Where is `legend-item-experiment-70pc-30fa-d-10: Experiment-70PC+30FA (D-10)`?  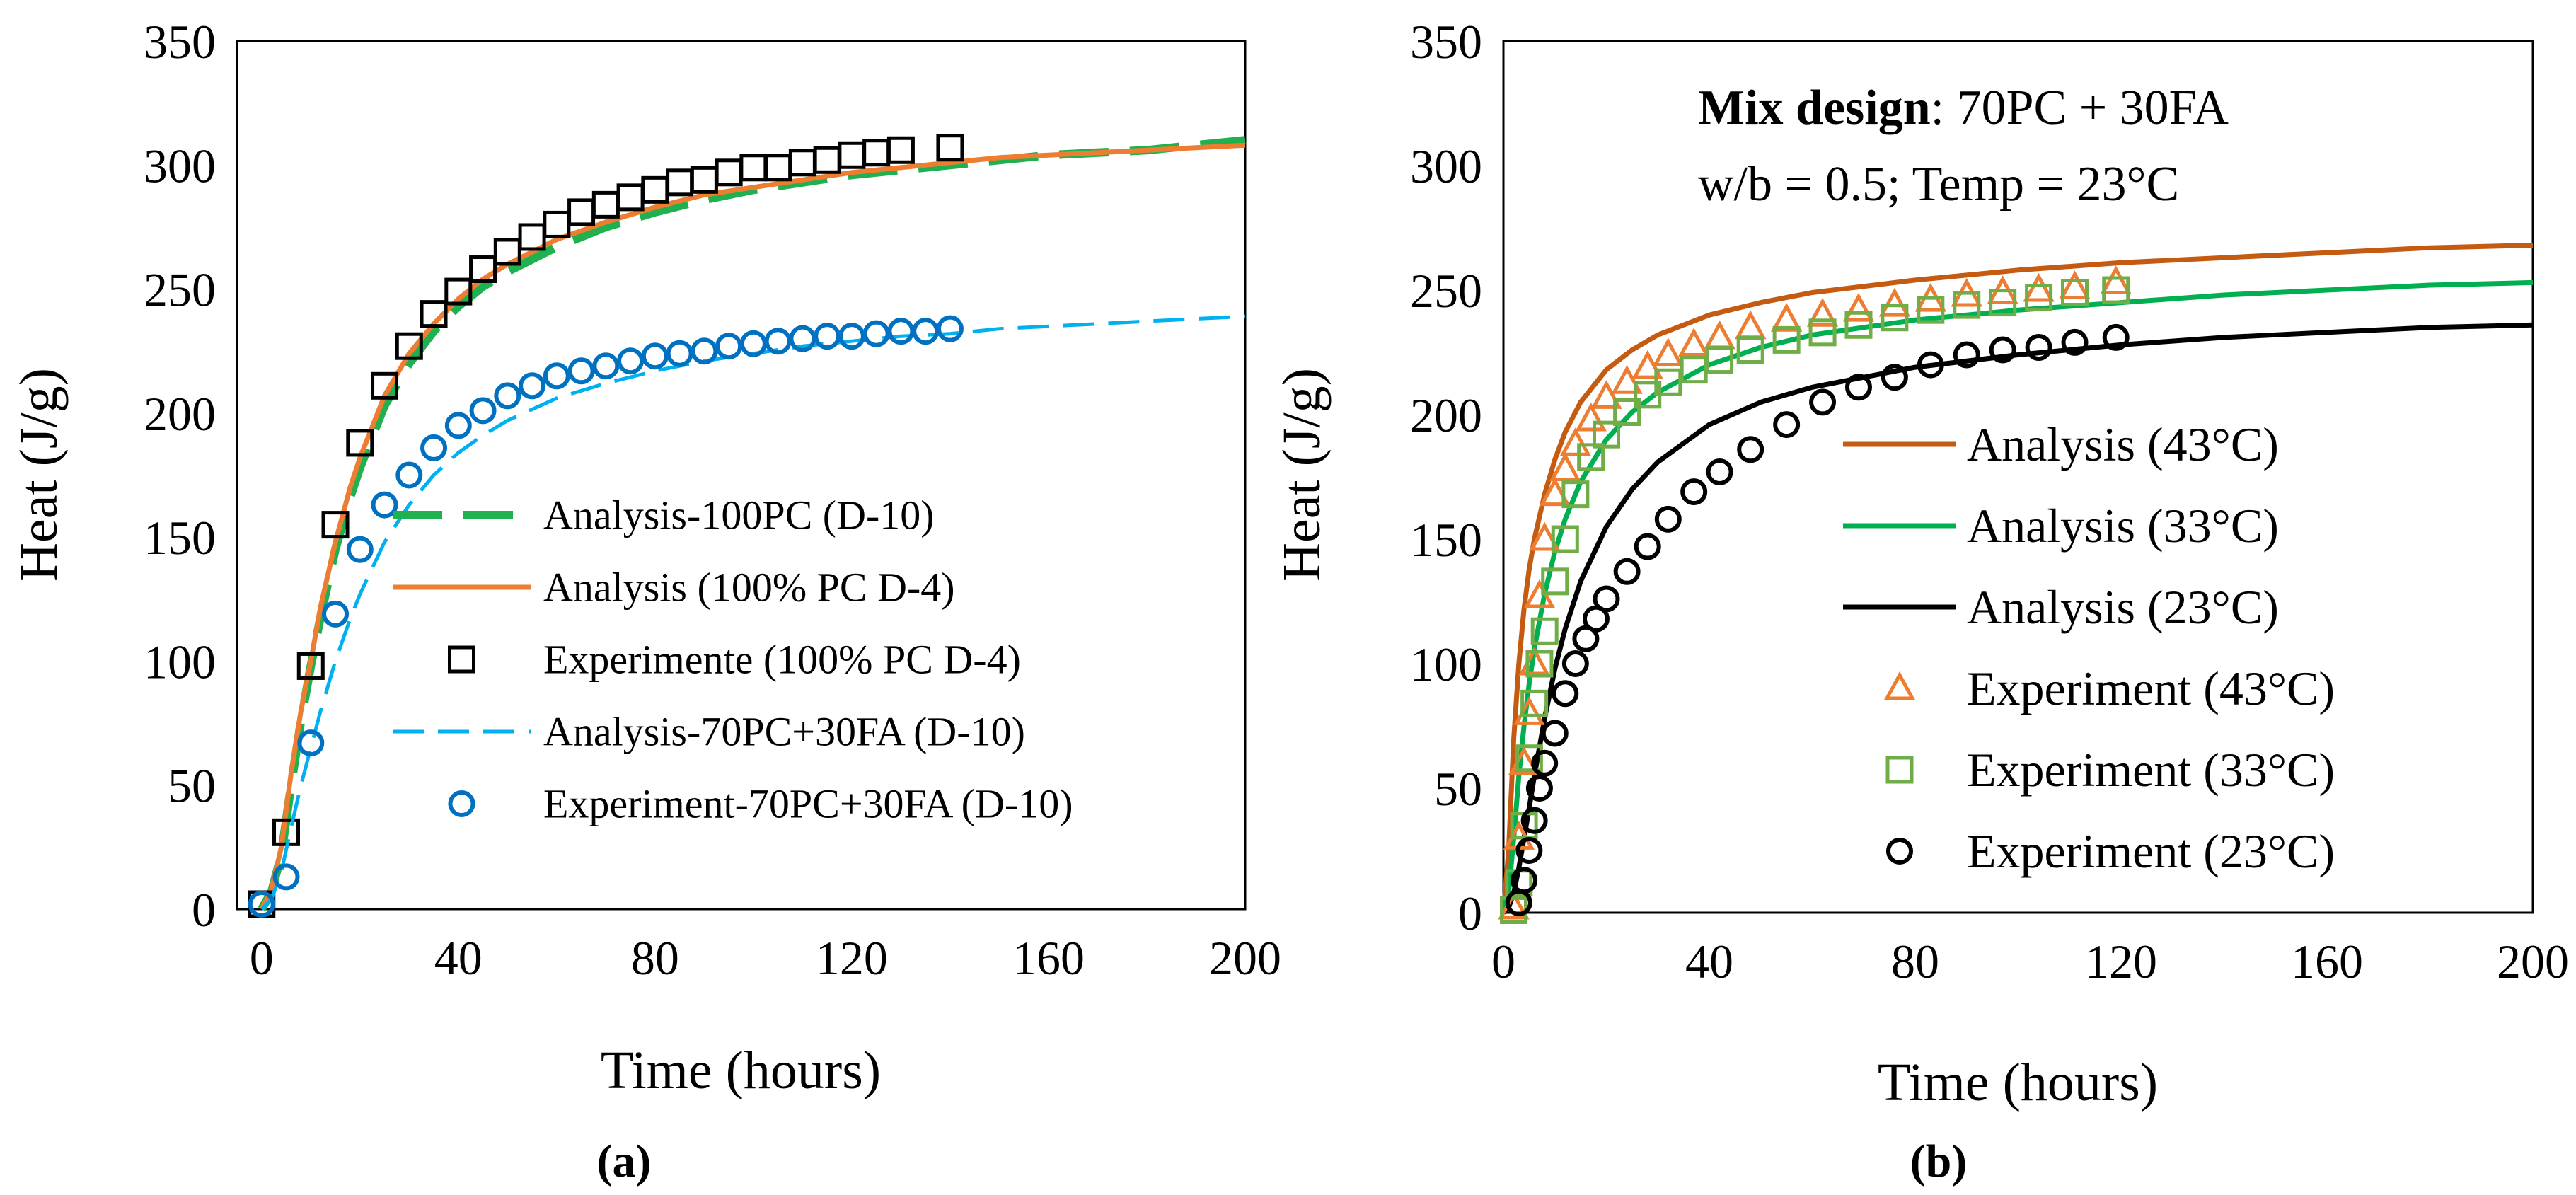
legend-item-experiment-70pc-30fa-d-10: Experiment-70PC+30FA (D-10) is located at coordinates (760, 804).